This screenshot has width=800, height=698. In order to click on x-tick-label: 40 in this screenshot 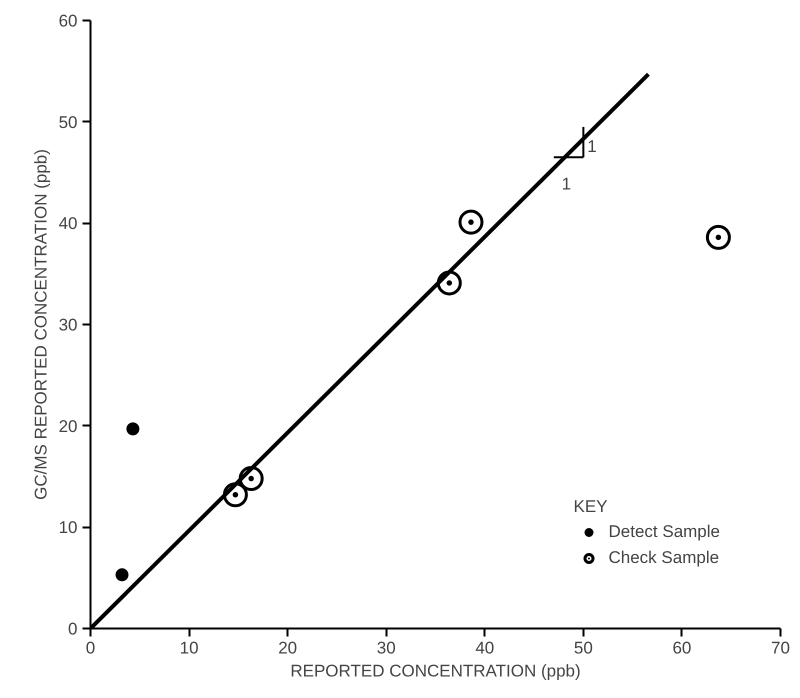, I will do `click(484, 648)`.